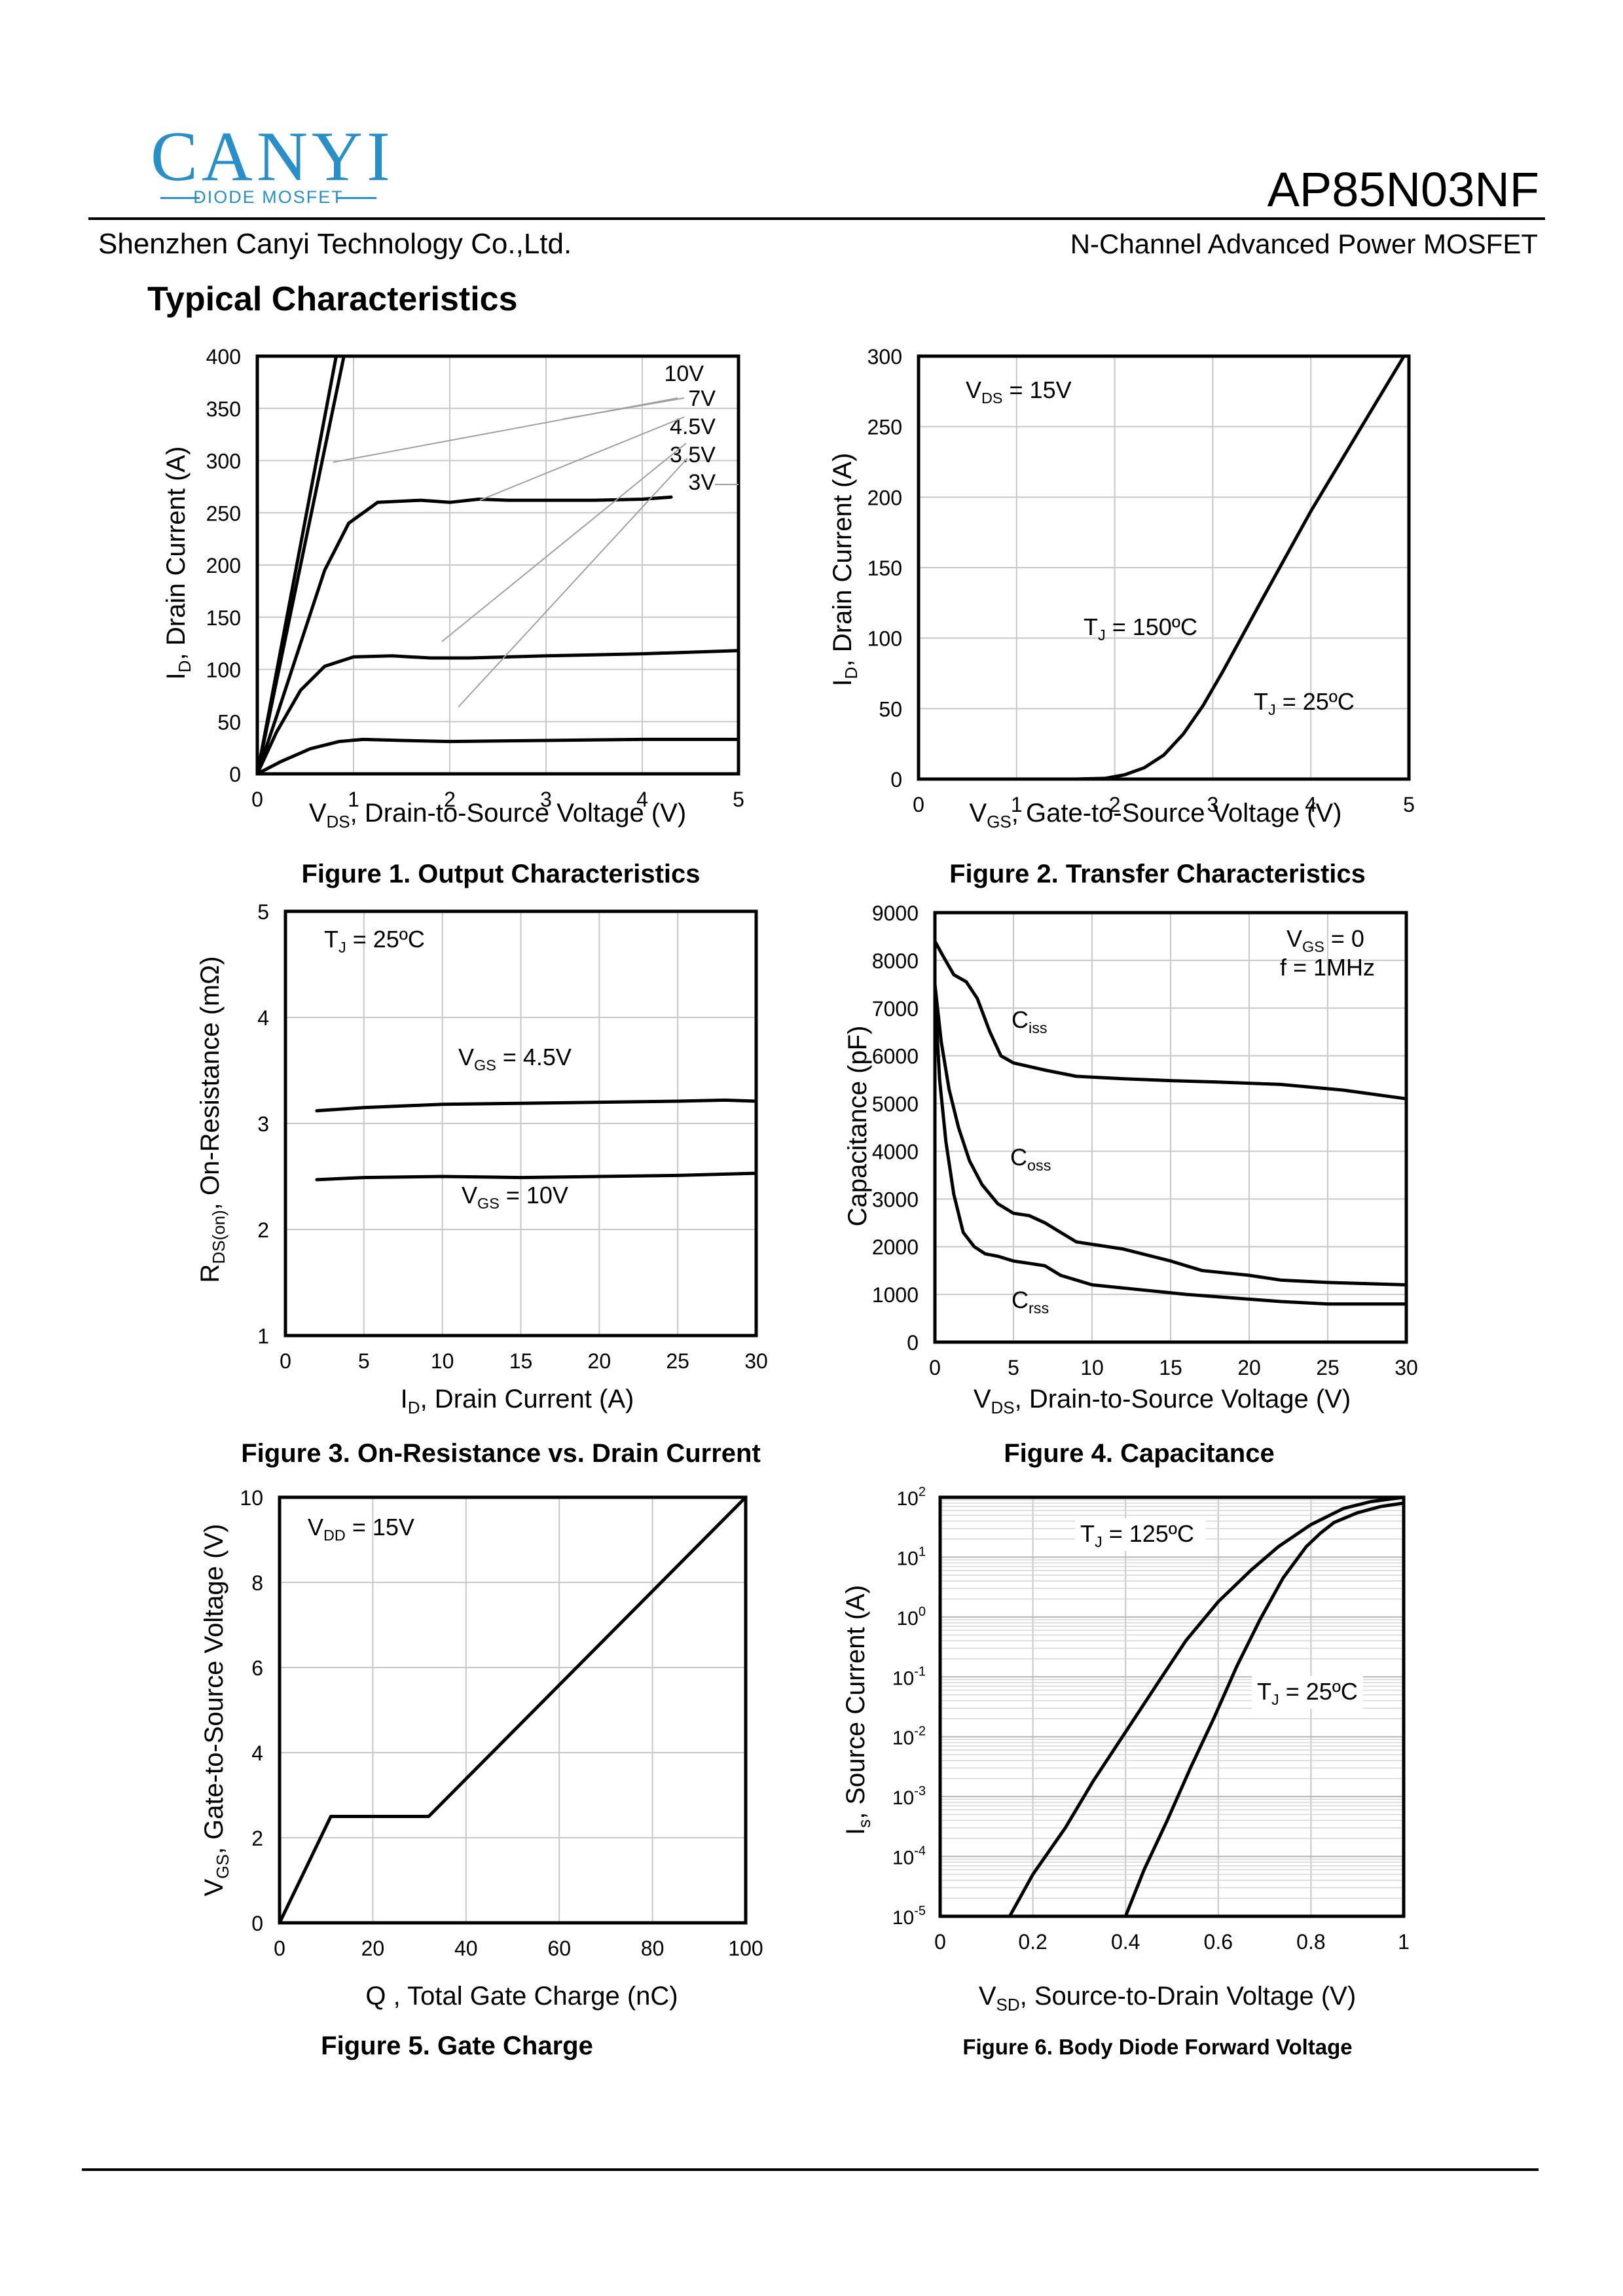 The image size is (1623, 2296). Describe the element at coordinates (909, 1736) in the screenshot. I see `y-tick-label: 10-2` at that location.